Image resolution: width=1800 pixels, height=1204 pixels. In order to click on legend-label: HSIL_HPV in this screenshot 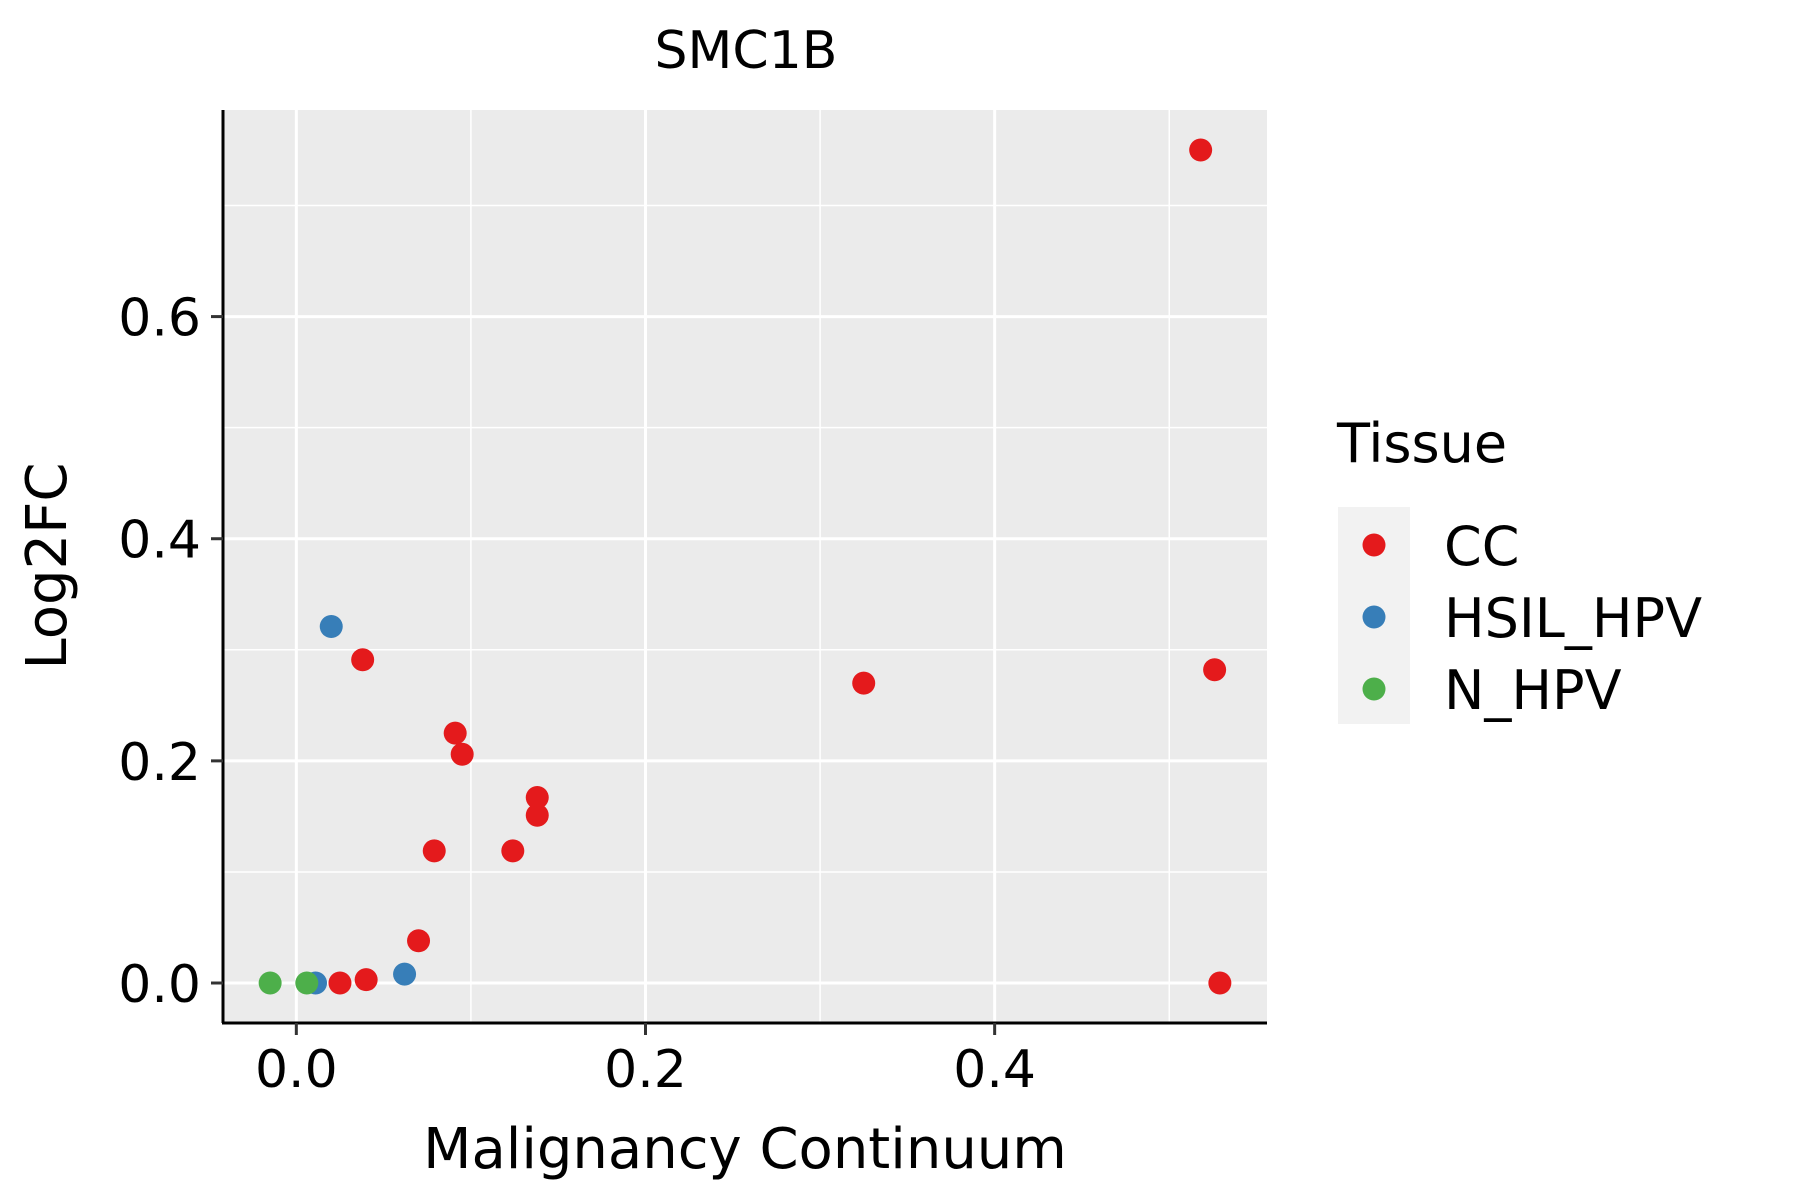, I will do `click(1573, 618)`.